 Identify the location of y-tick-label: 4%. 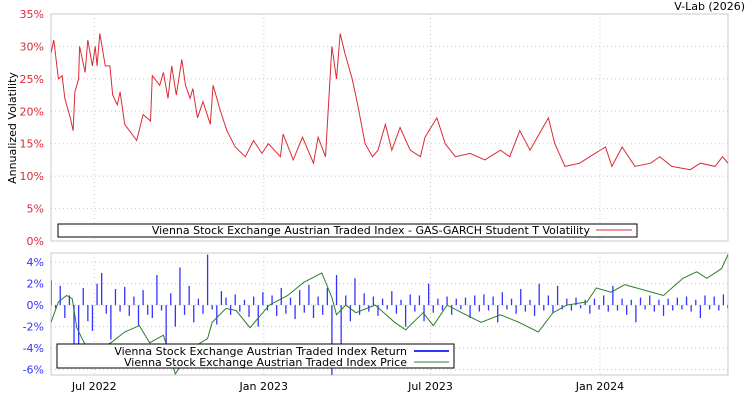
(35, 262).